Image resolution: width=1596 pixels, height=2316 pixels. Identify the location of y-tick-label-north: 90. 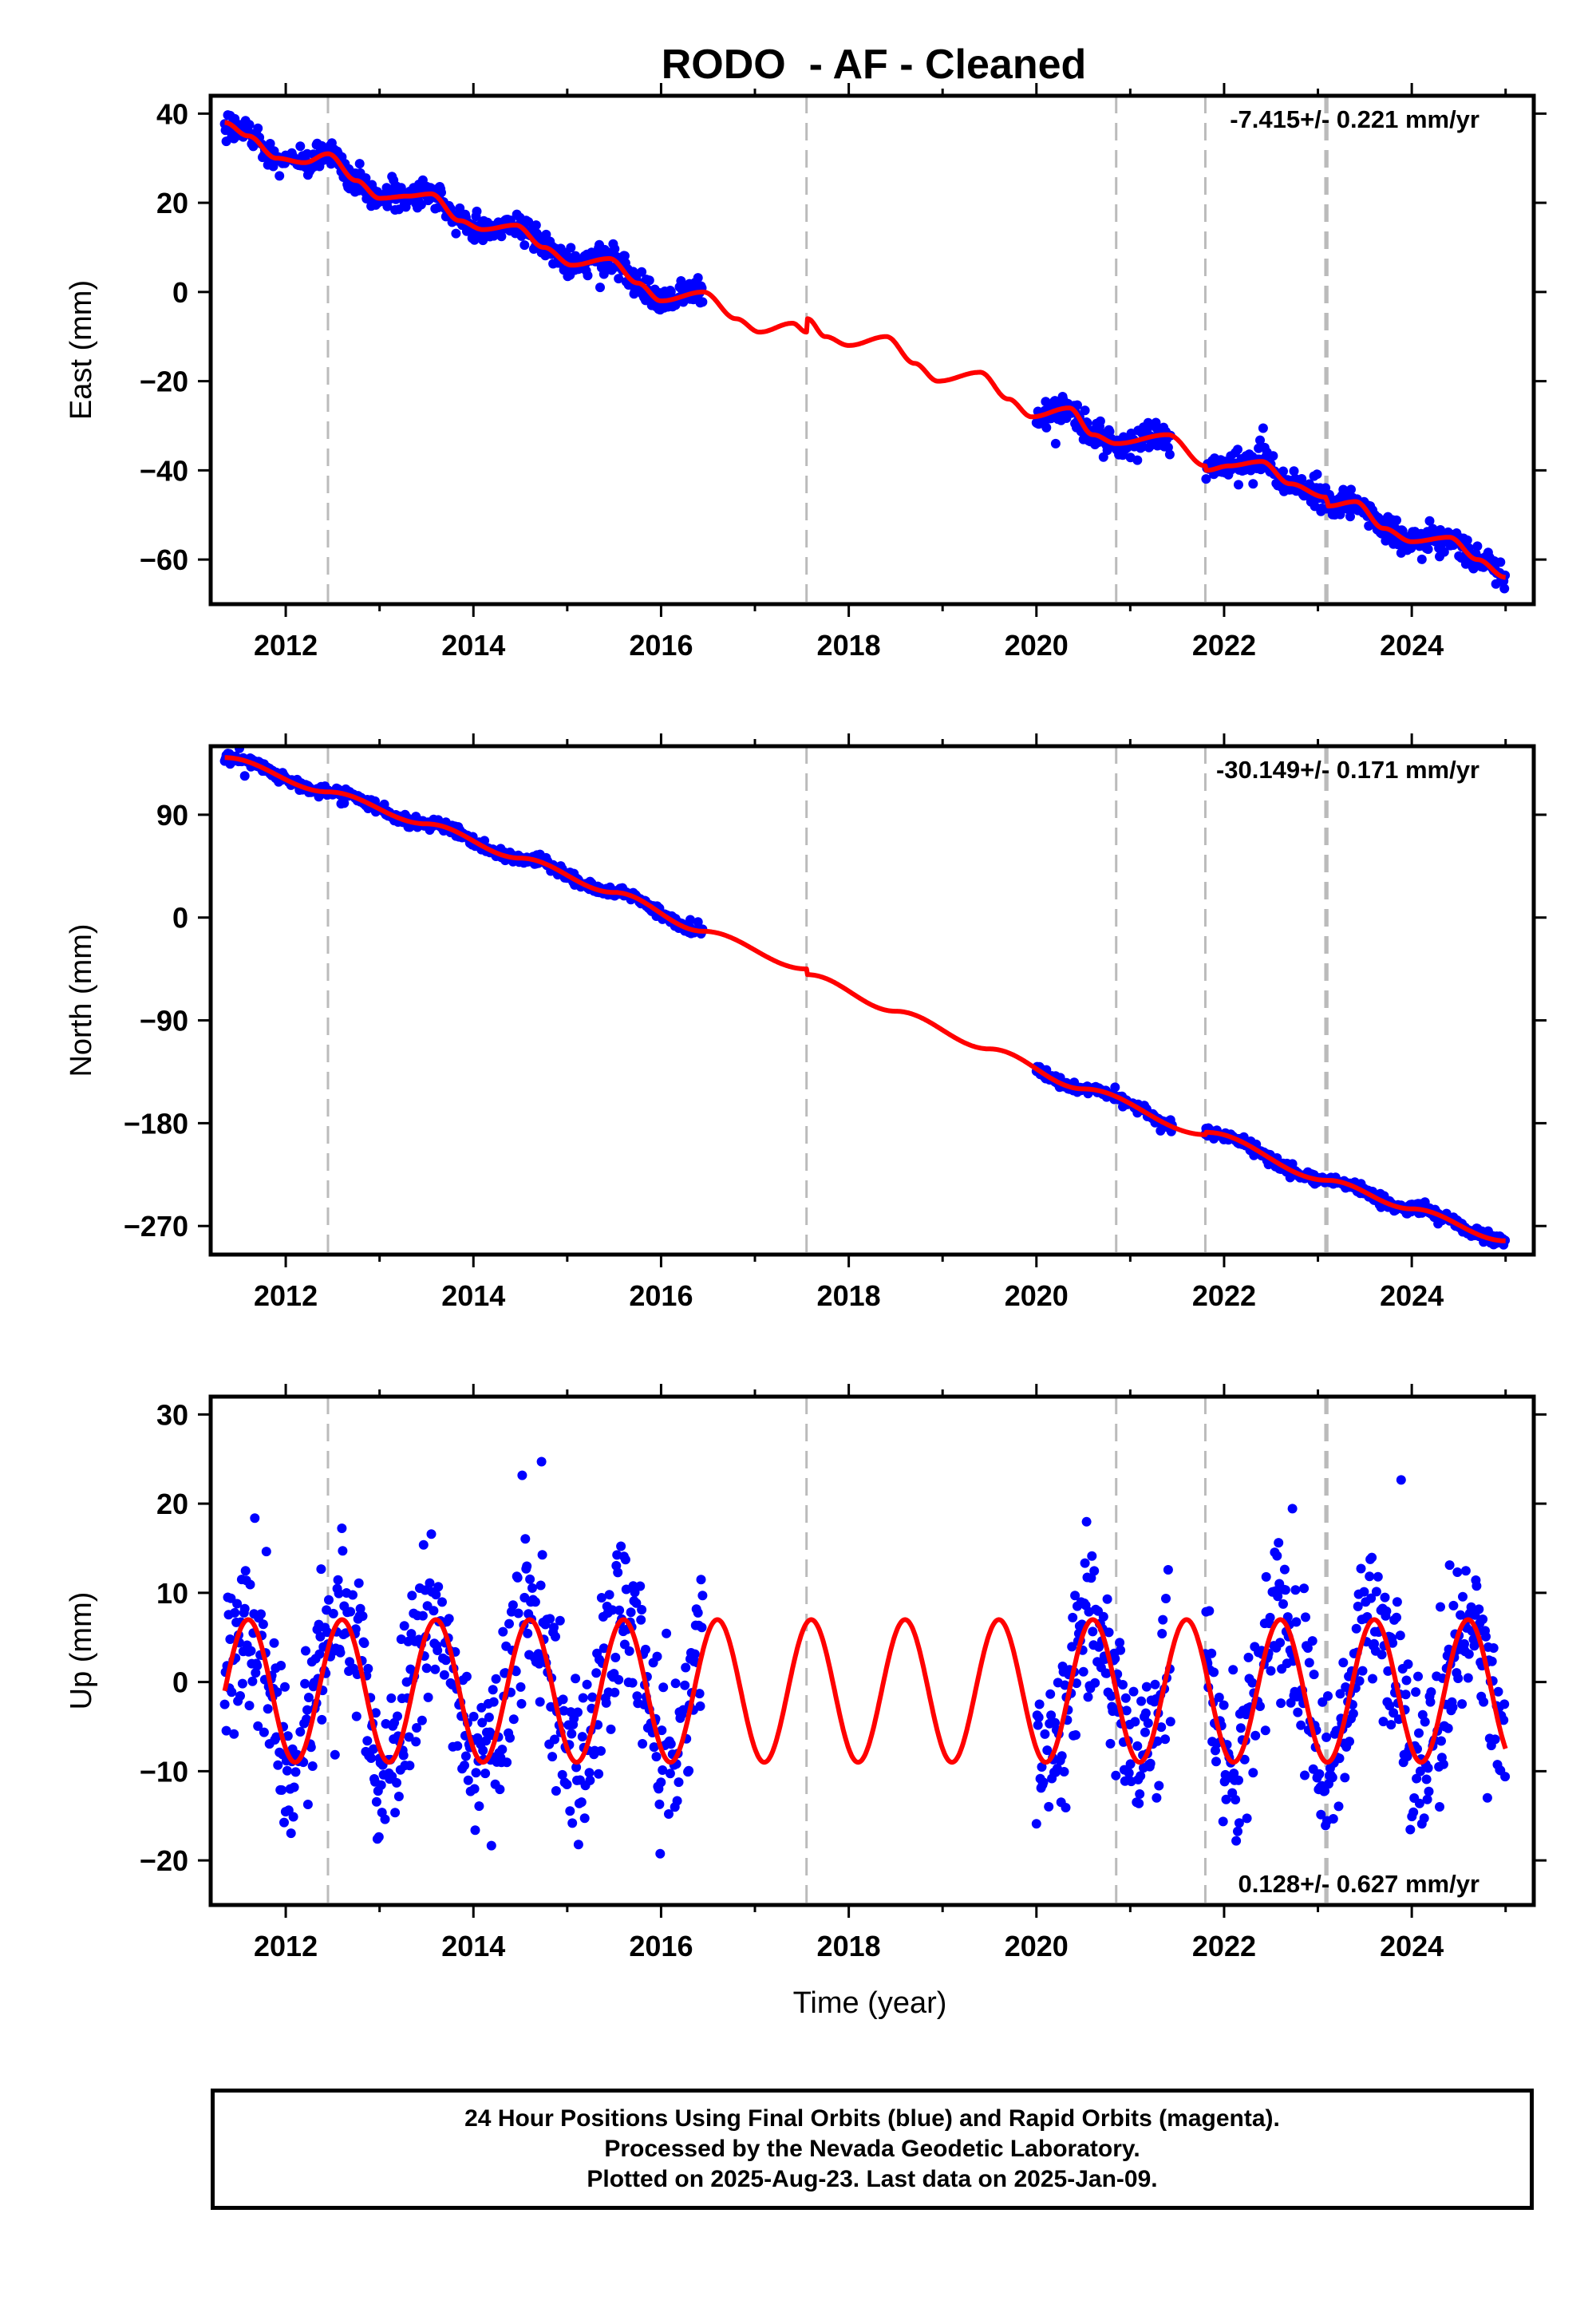
(172, 815).